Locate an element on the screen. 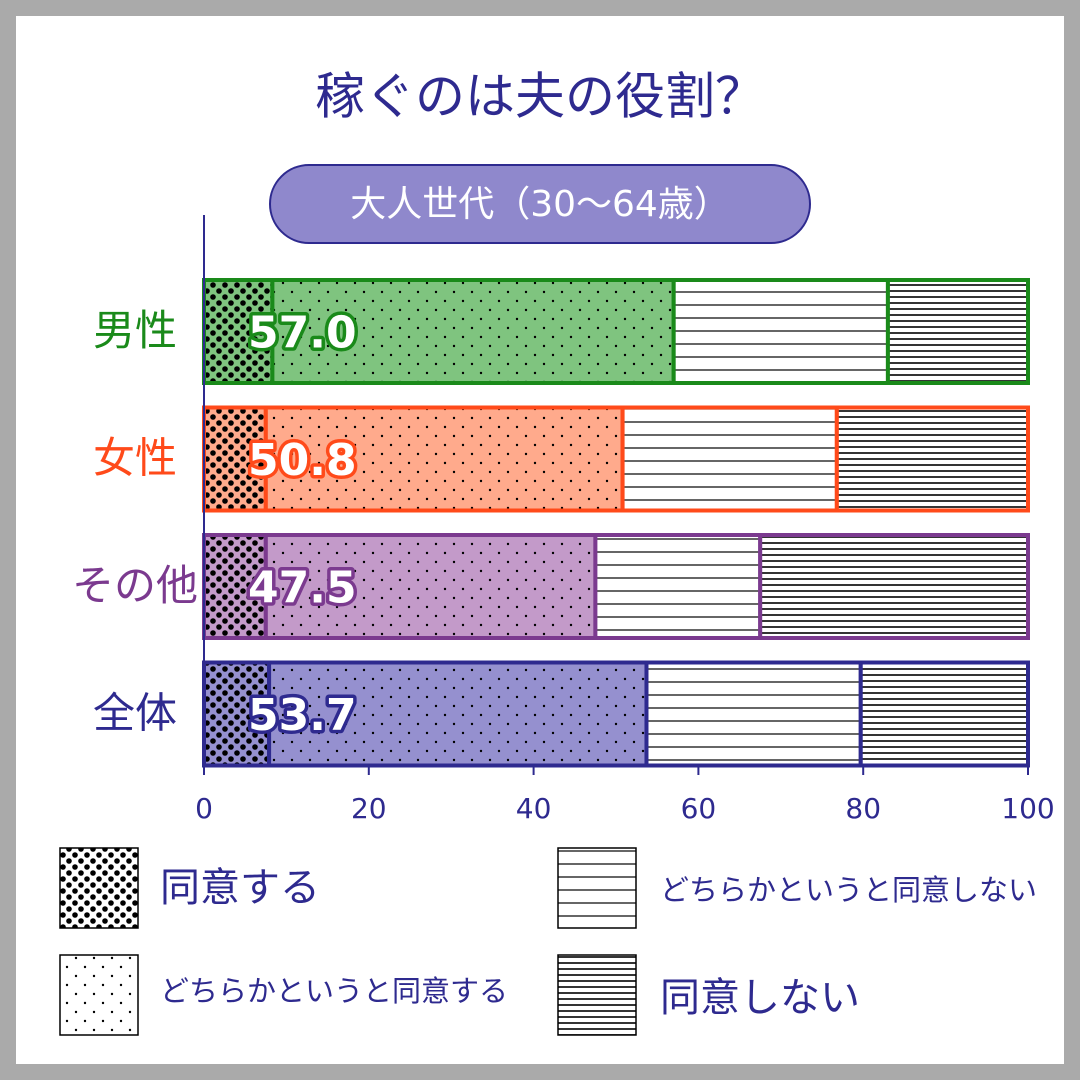  total-label: 47.5 is located at coordinates (302, 588).